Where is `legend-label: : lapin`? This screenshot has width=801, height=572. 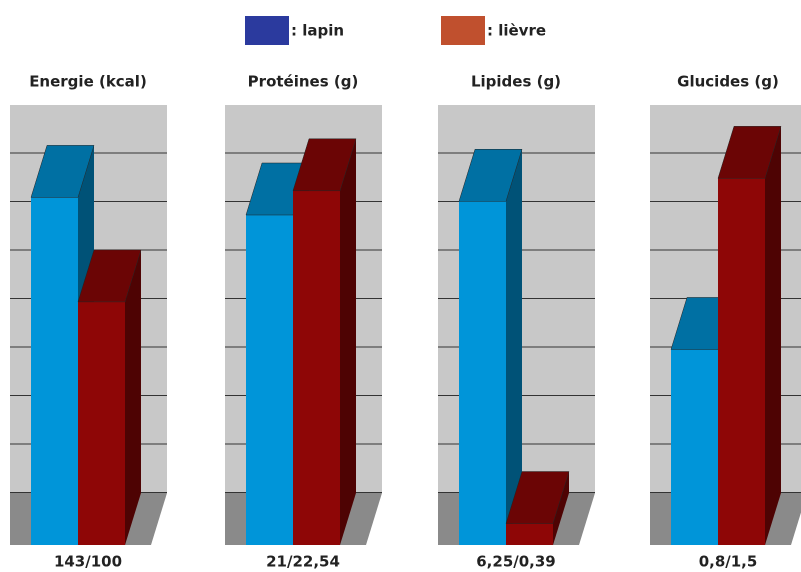 legend-label: : lapin is located at coordinates (317, 31).